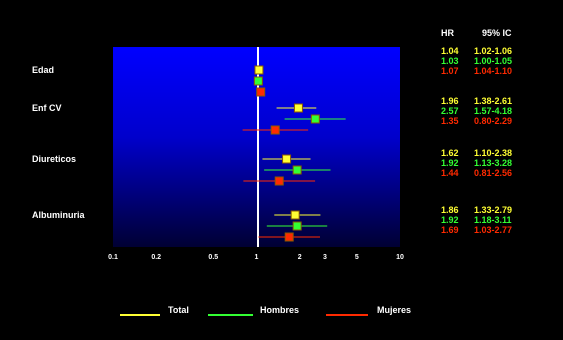 Image resolution: width=563 pixels, height=340 pixels. Describe the element at coordinates (230, 315) in the screenshot. I see `legend-line-hombres` at that location.